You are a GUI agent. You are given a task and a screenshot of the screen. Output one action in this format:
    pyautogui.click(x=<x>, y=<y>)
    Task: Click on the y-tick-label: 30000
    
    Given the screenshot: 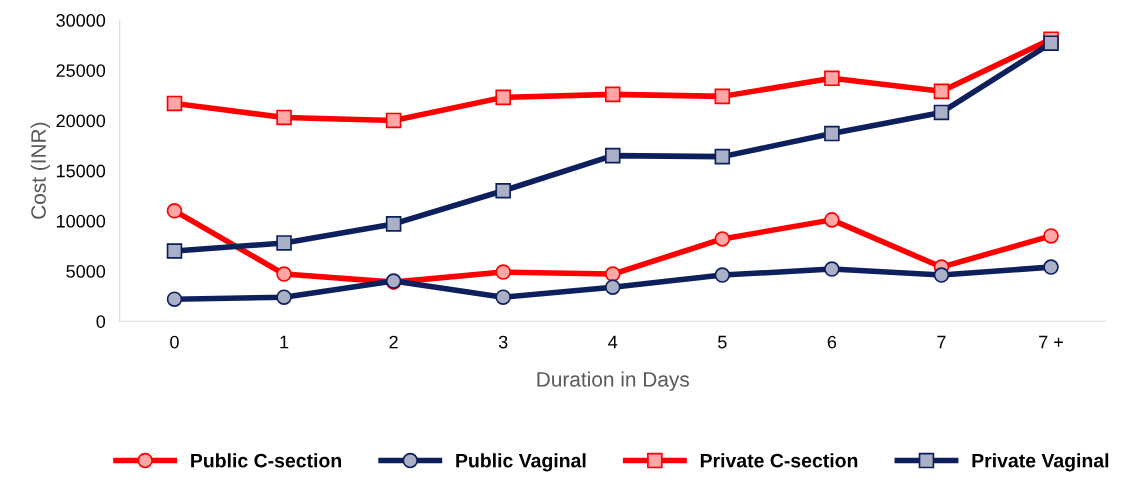 What is the action you would take?
    pyautogui.click(x=81, y=20)
    